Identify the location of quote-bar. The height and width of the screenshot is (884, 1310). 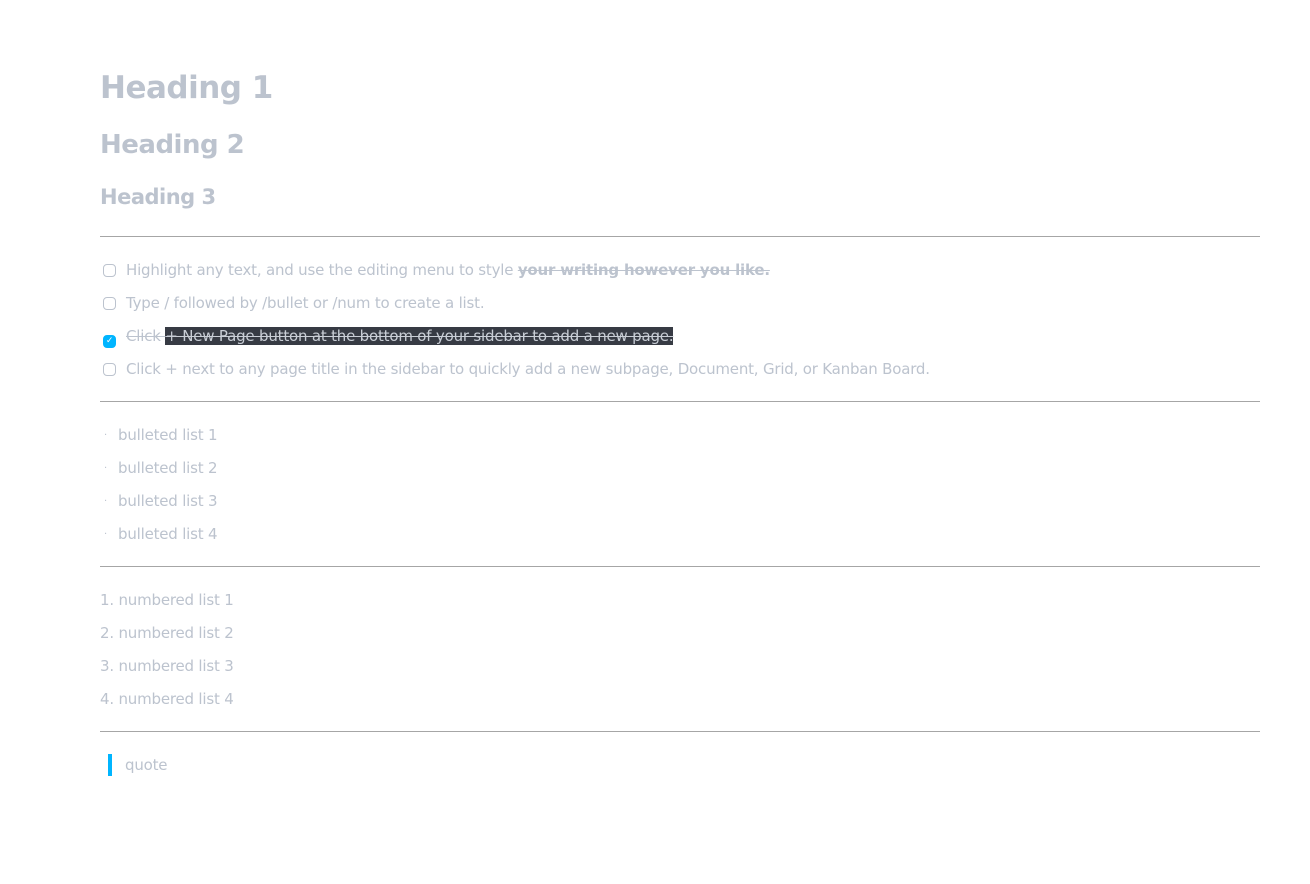
(110, 765).